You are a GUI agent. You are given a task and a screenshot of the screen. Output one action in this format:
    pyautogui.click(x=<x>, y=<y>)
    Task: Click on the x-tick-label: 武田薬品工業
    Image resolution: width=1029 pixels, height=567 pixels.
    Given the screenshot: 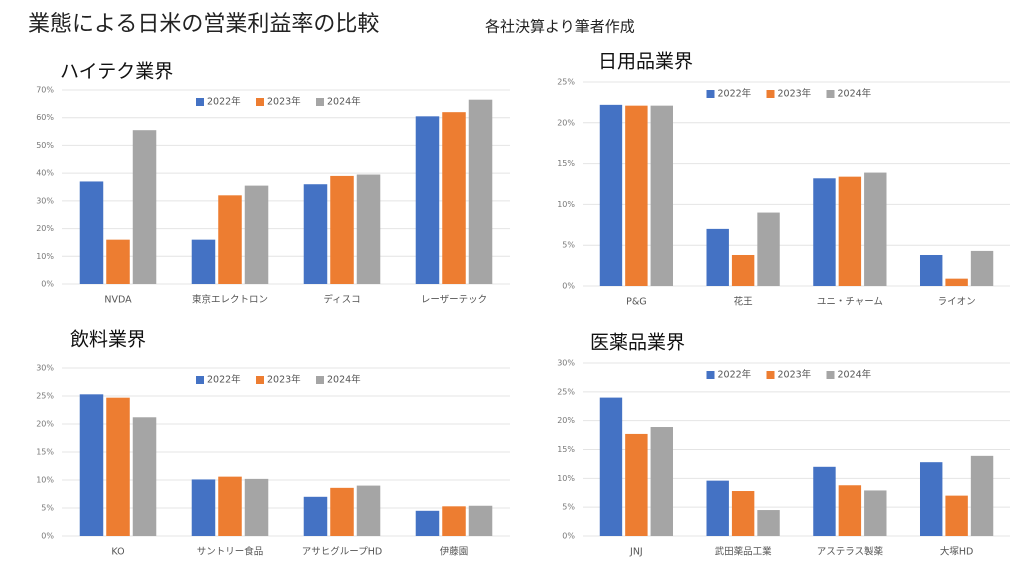 What is the action you would take?
    pyautogui.click(x=744, y=552)
    